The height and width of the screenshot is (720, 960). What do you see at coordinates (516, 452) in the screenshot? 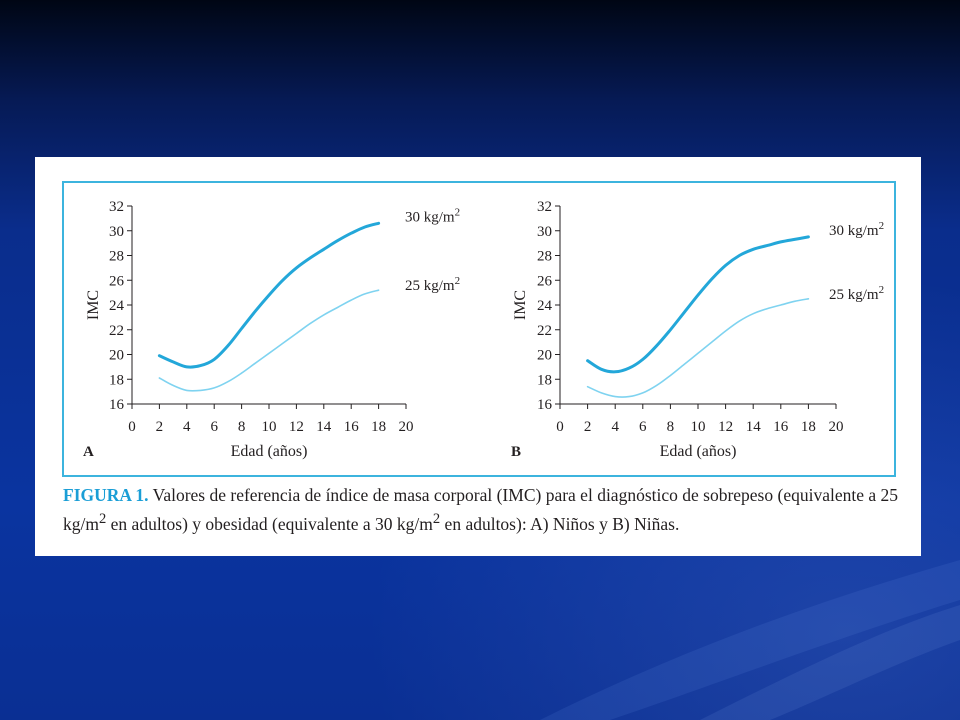
I see `chart-b-panel-letter: B` at bounding box center [516, 452].